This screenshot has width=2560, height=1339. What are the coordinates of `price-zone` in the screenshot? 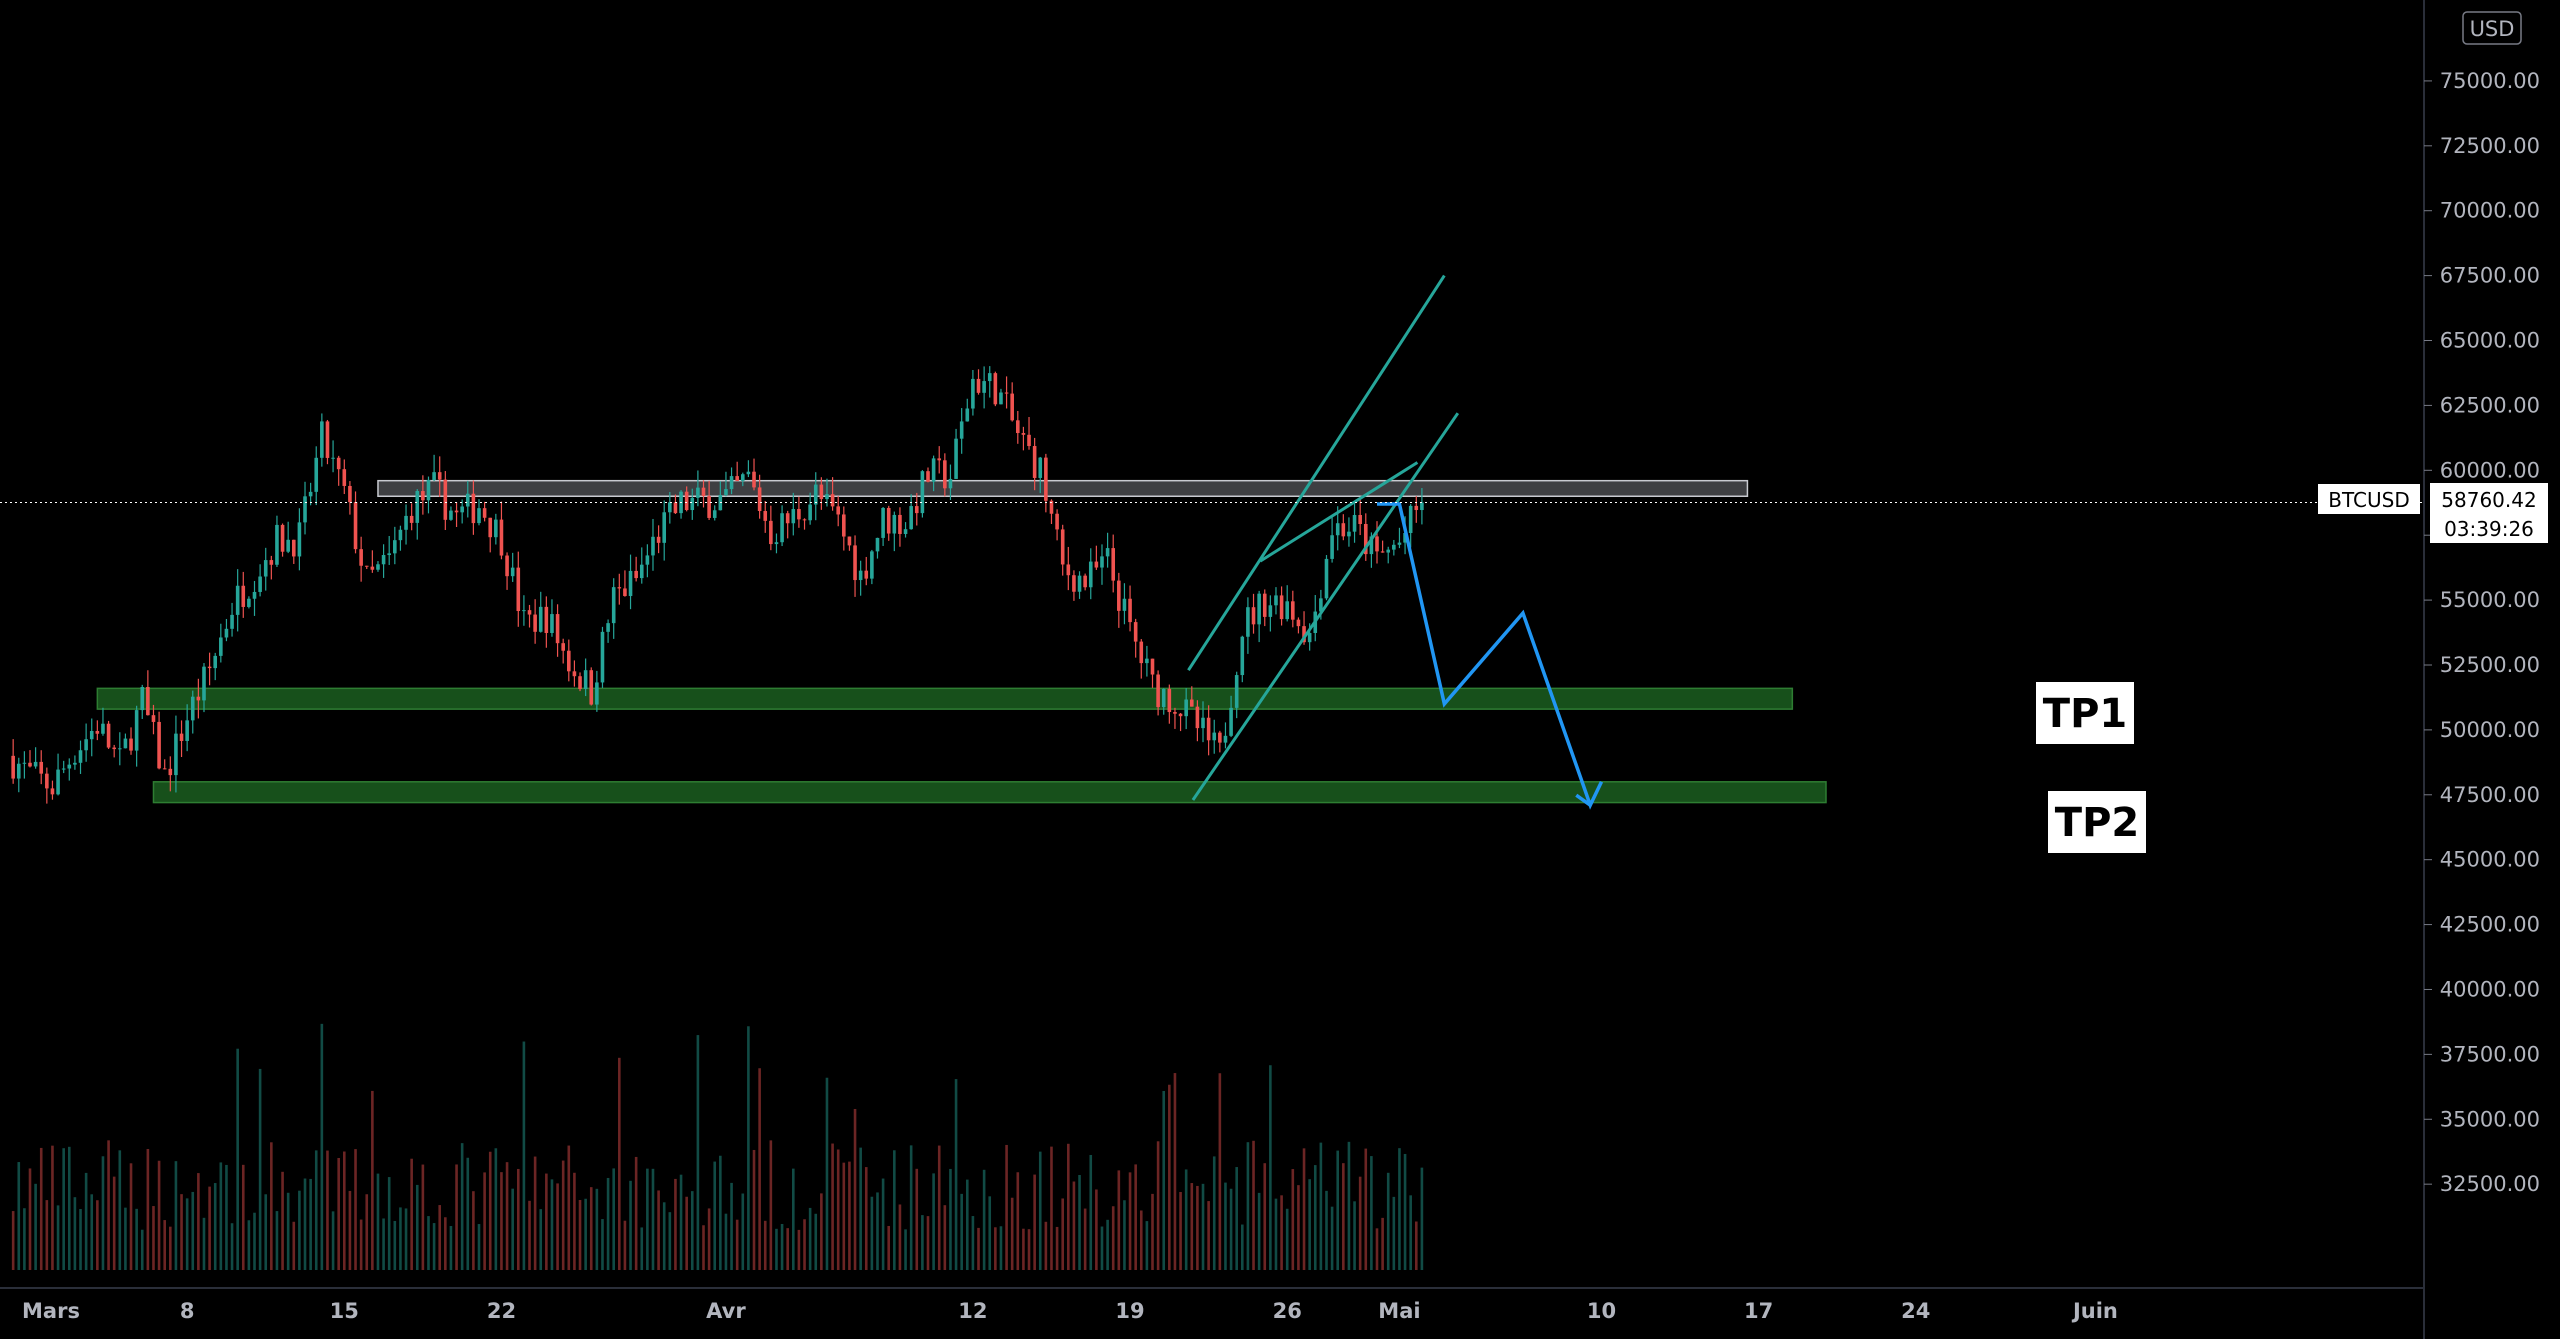 It's located at (989, 792).